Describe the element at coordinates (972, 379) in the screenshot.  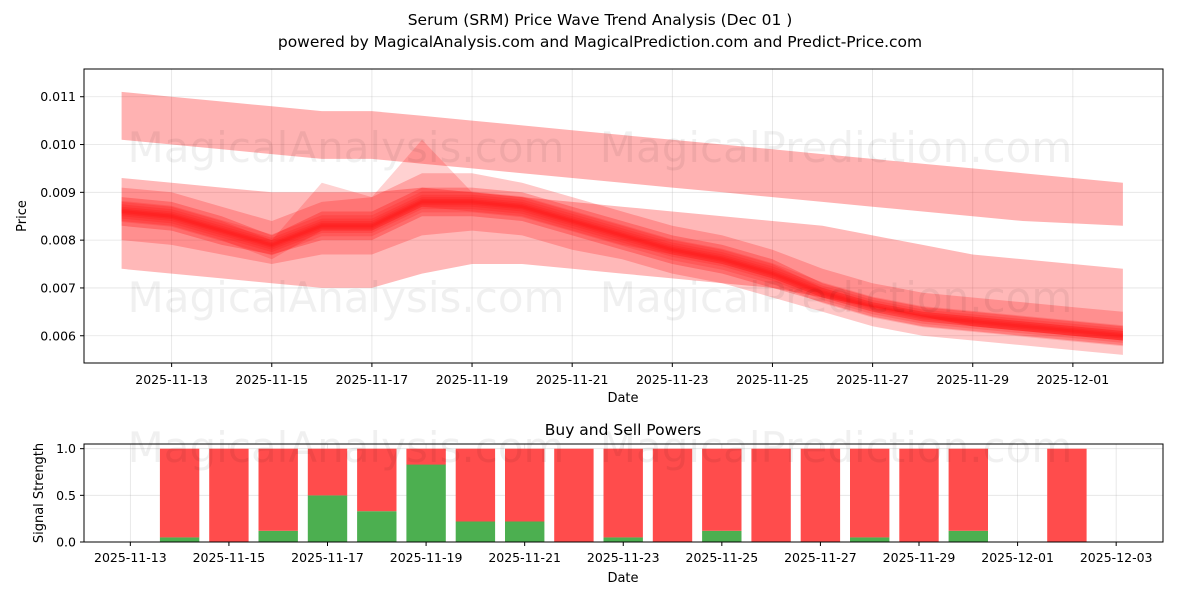
I see `price-x-tick-label: 2025-11-29` at that location.